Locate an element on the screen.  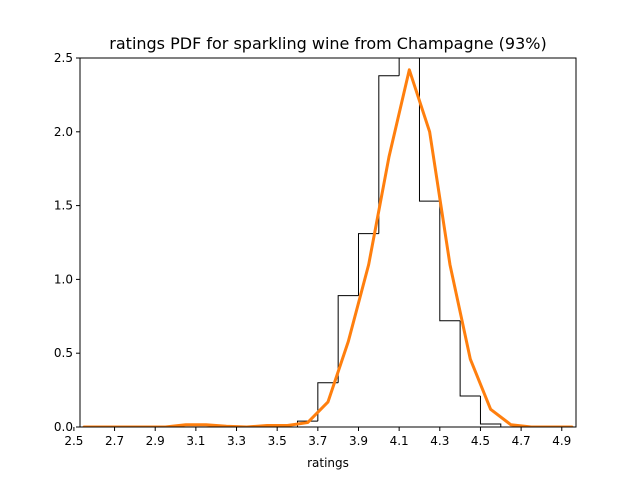
x-tick-label: 4.1 is located at coordinates (399, 441).